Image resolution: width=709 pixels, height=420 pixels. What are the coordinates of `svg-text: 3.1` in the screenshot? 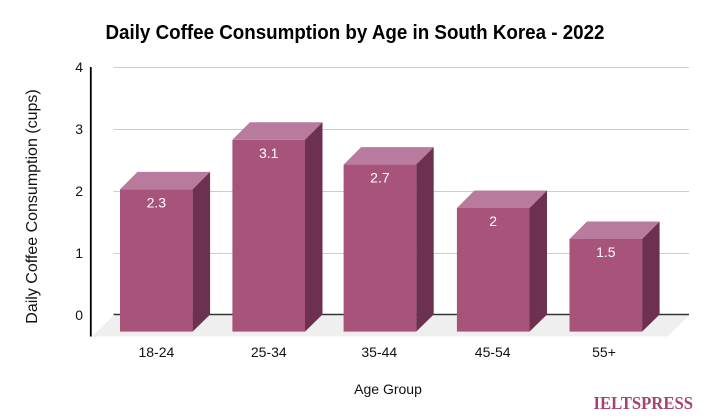 It's located at (269, 153).